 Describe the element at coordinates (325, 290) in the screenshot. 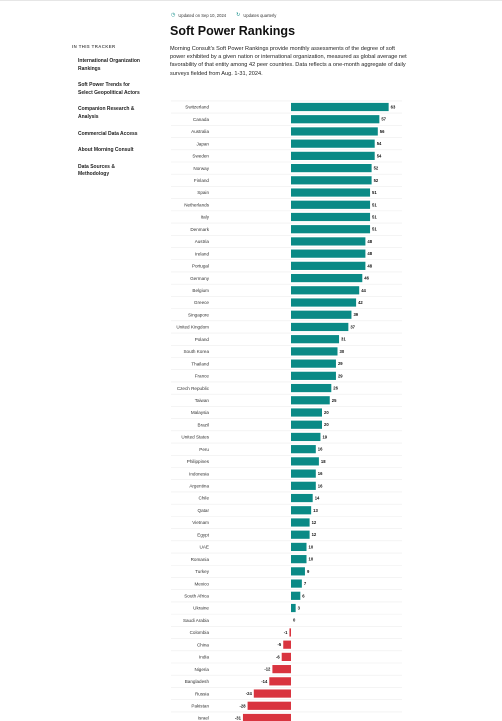

I see `bar-belgium` at that location.